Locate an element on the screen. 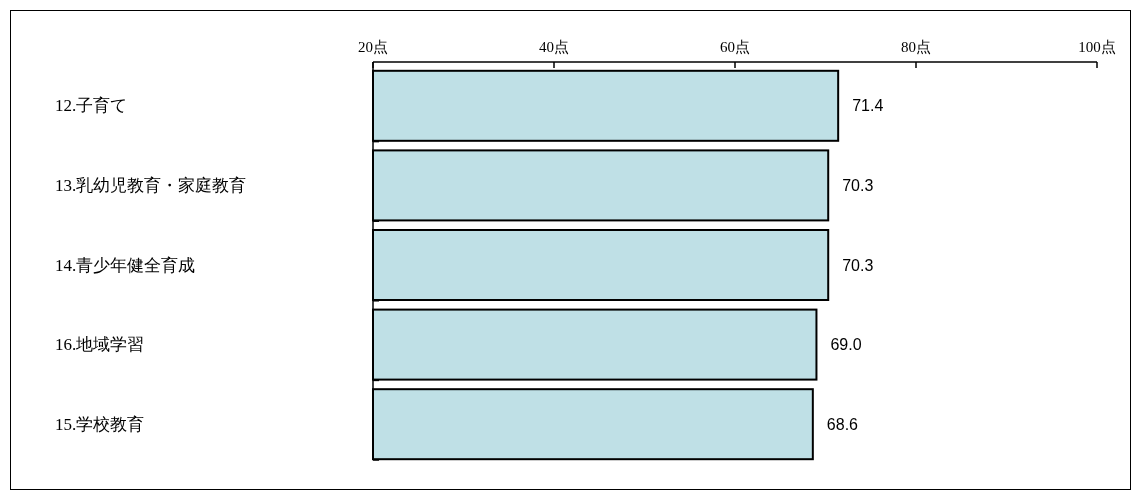  x-tick-label: 60点 is located at coordinates (735, 47).